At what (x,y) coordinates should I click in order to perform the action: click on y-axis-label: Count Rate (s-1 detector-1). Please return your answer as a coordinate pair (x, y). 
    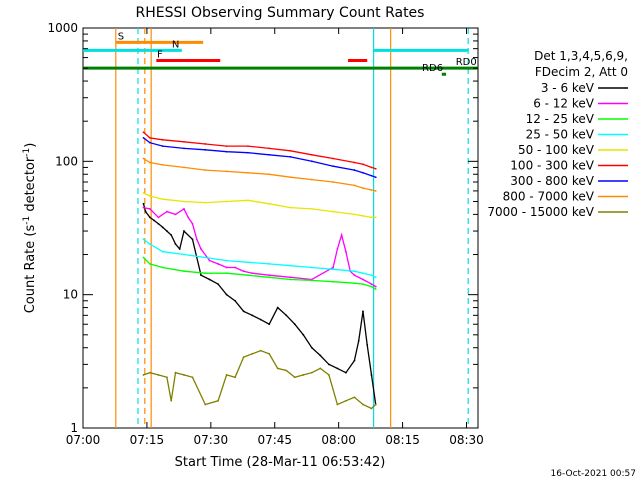
    Looking at the image, I should click on (30, 228).